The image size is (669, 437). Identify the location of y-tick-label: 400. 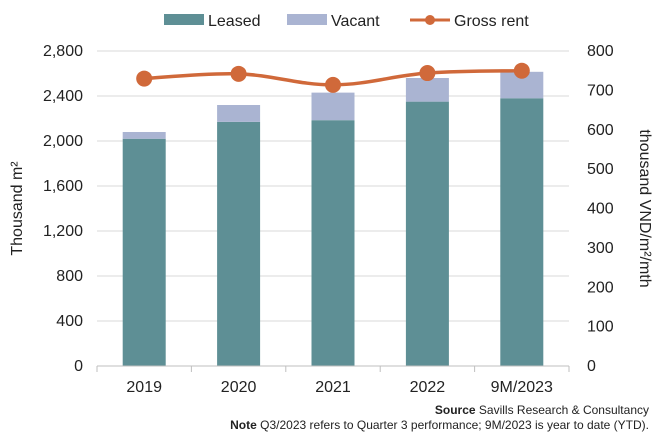
(69, 321).